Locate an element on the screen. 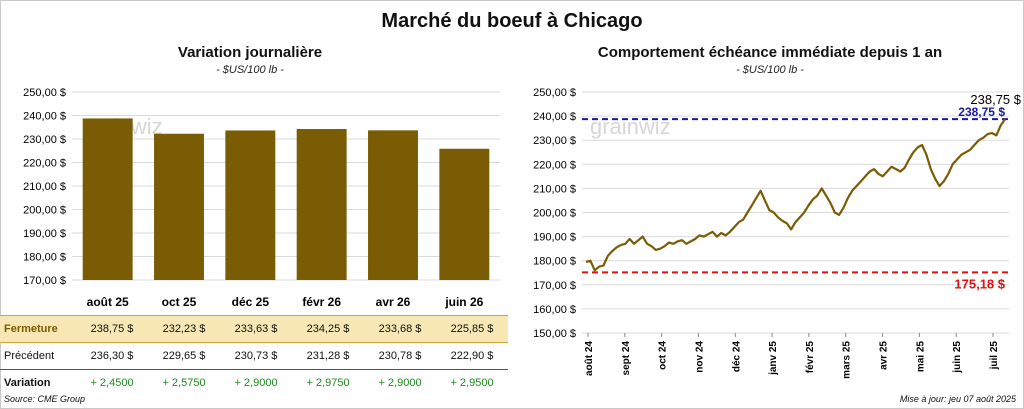 The height and width of the screenshot is (409, 1024). x-tick-label: févr 25 is located at coordinates (810, 357).